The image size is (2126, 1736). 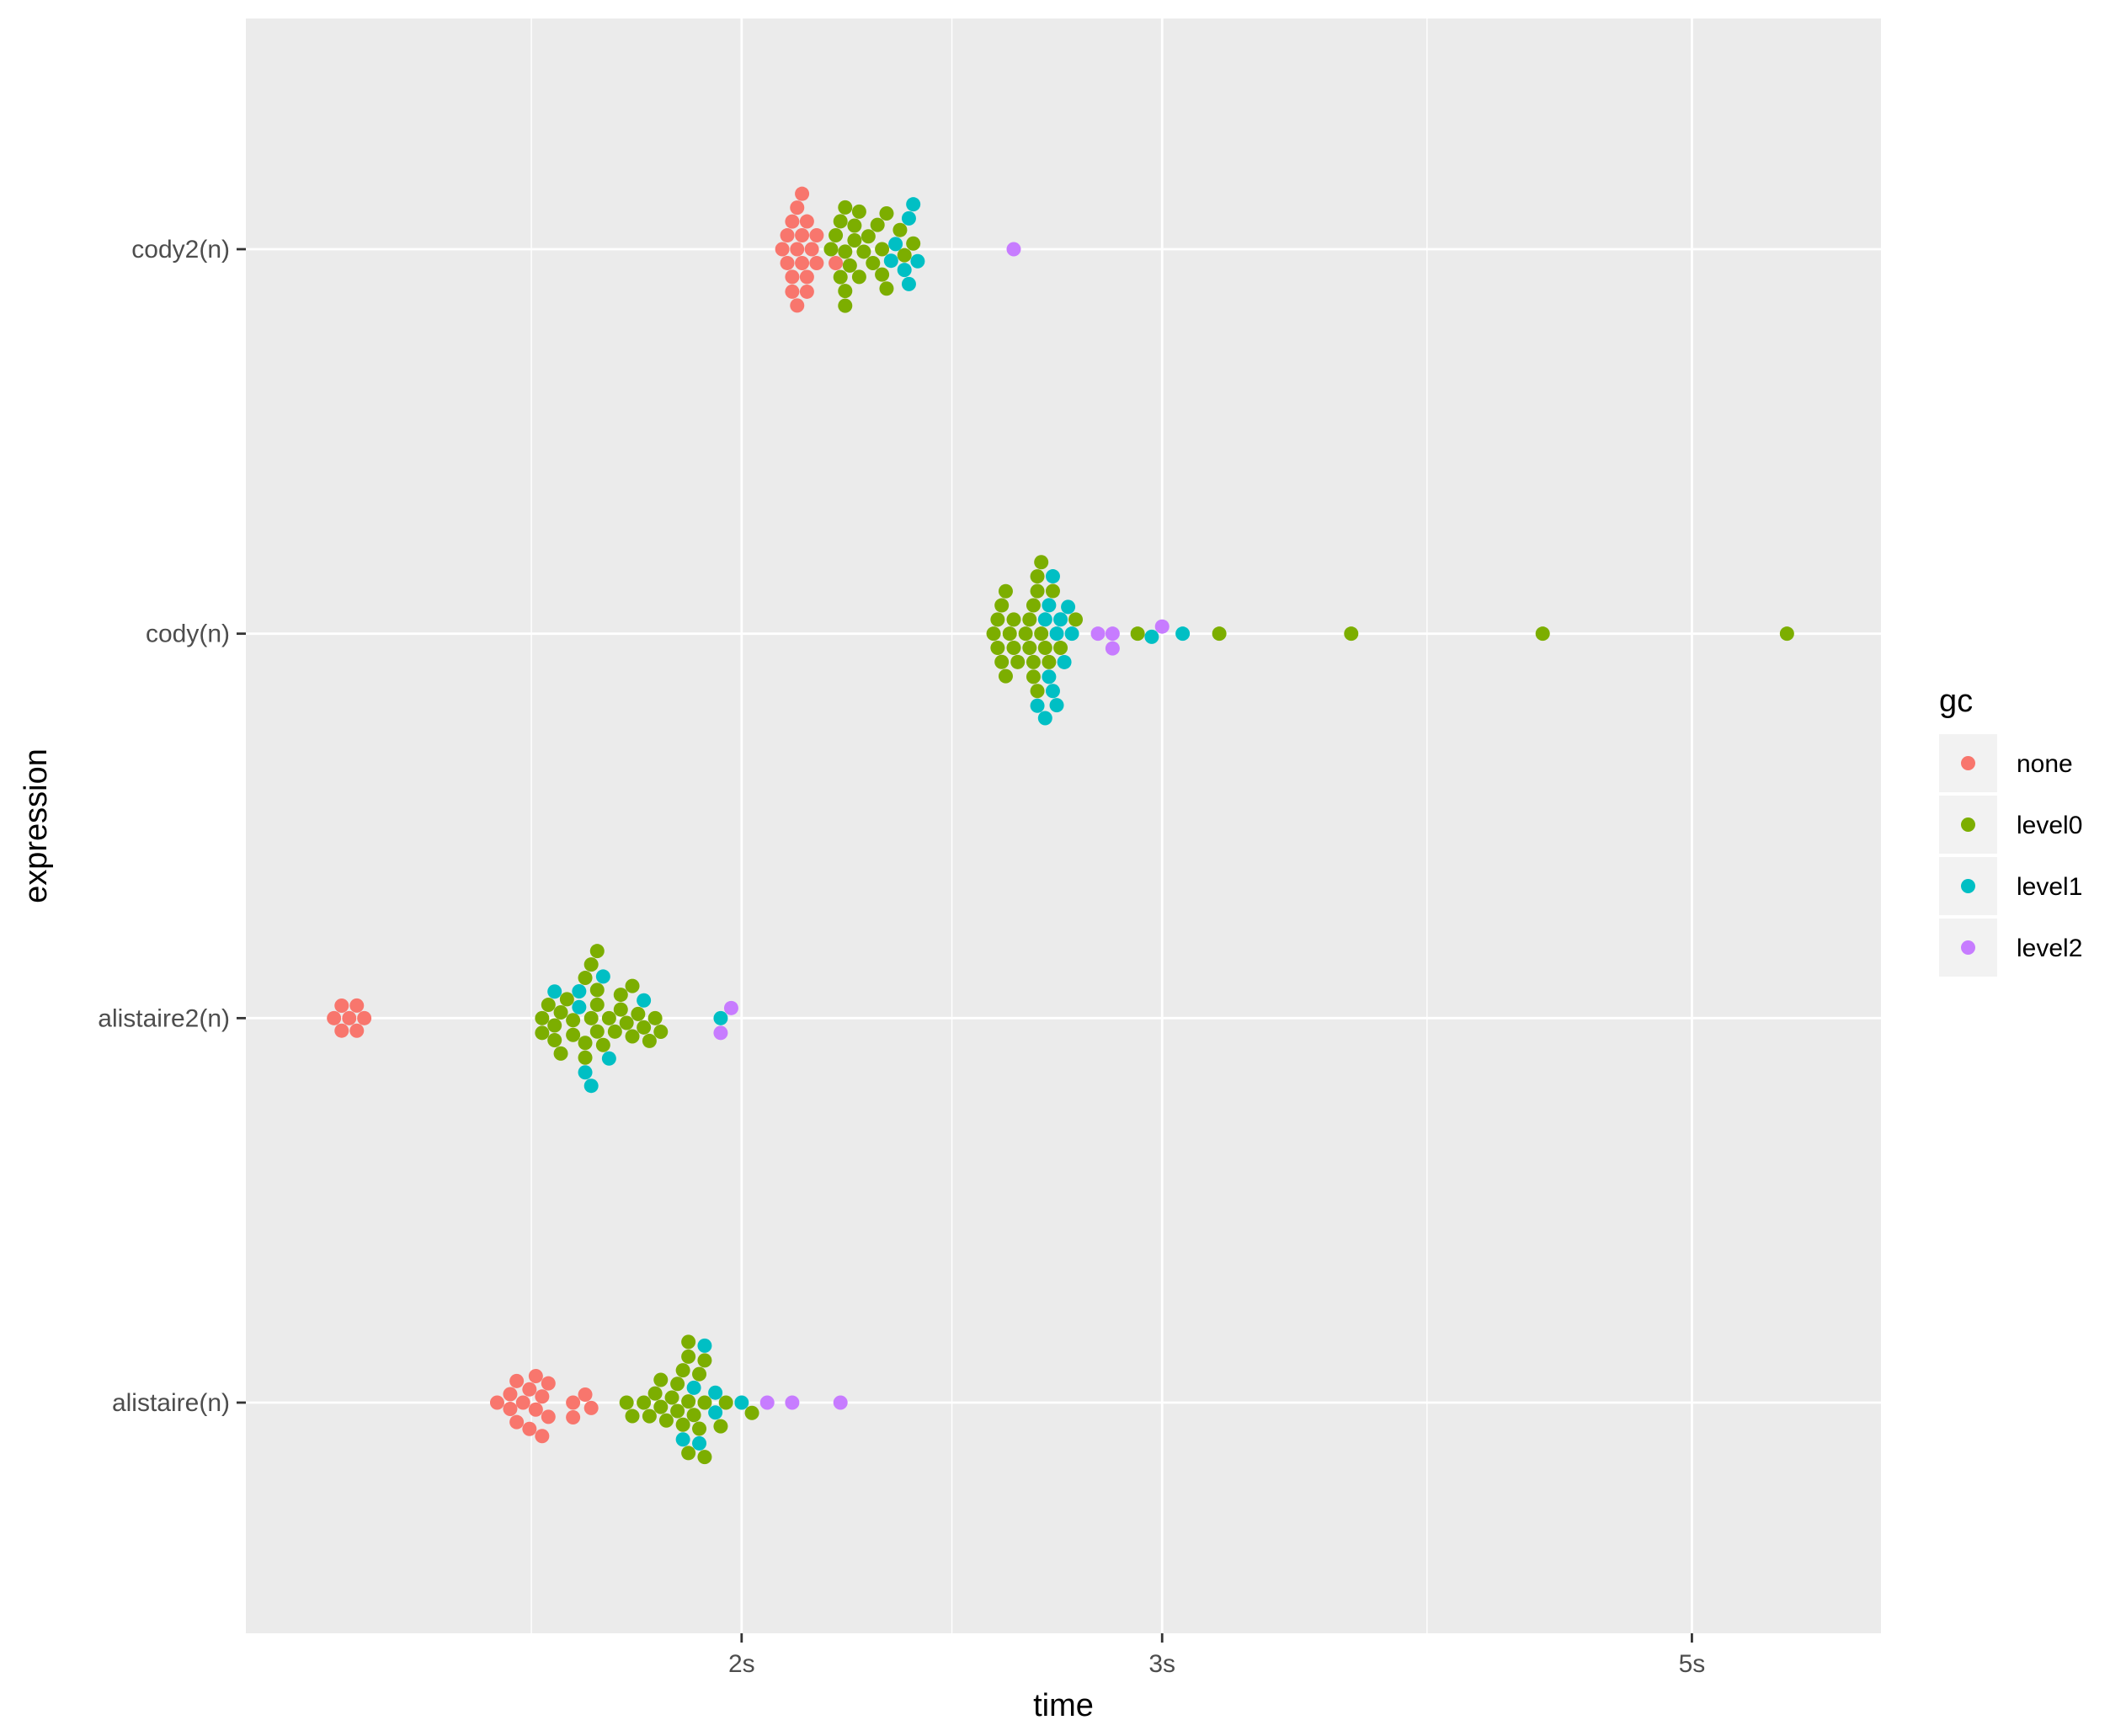 I want to click on x-axis: 2s 3s 5s, so click(x=1216, y=1655).